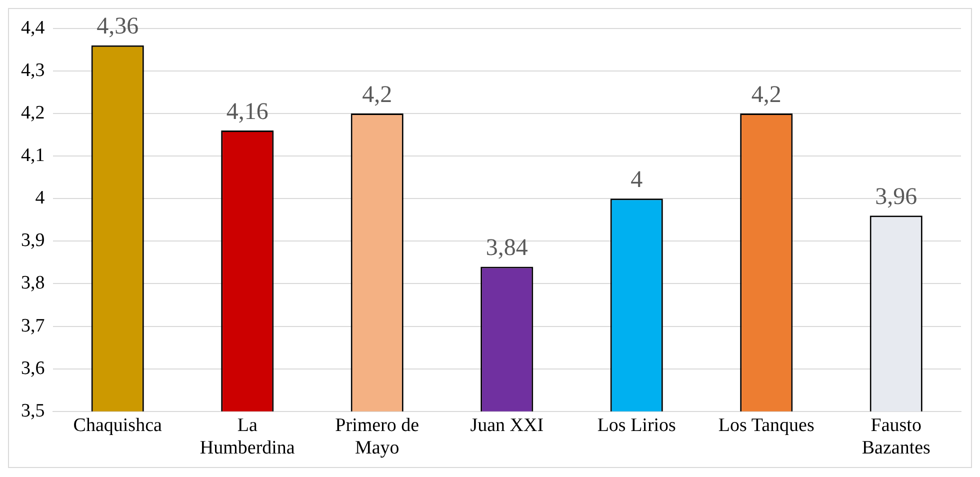  I want to click on y-tick-label: 4,4, so click(33, 27).